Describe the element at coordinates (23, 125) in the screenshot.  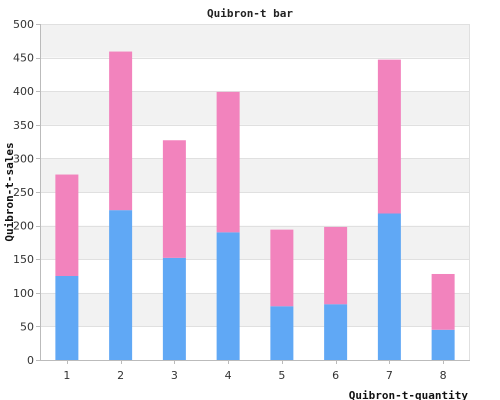
I see `y-tick-label: 350` at that location.